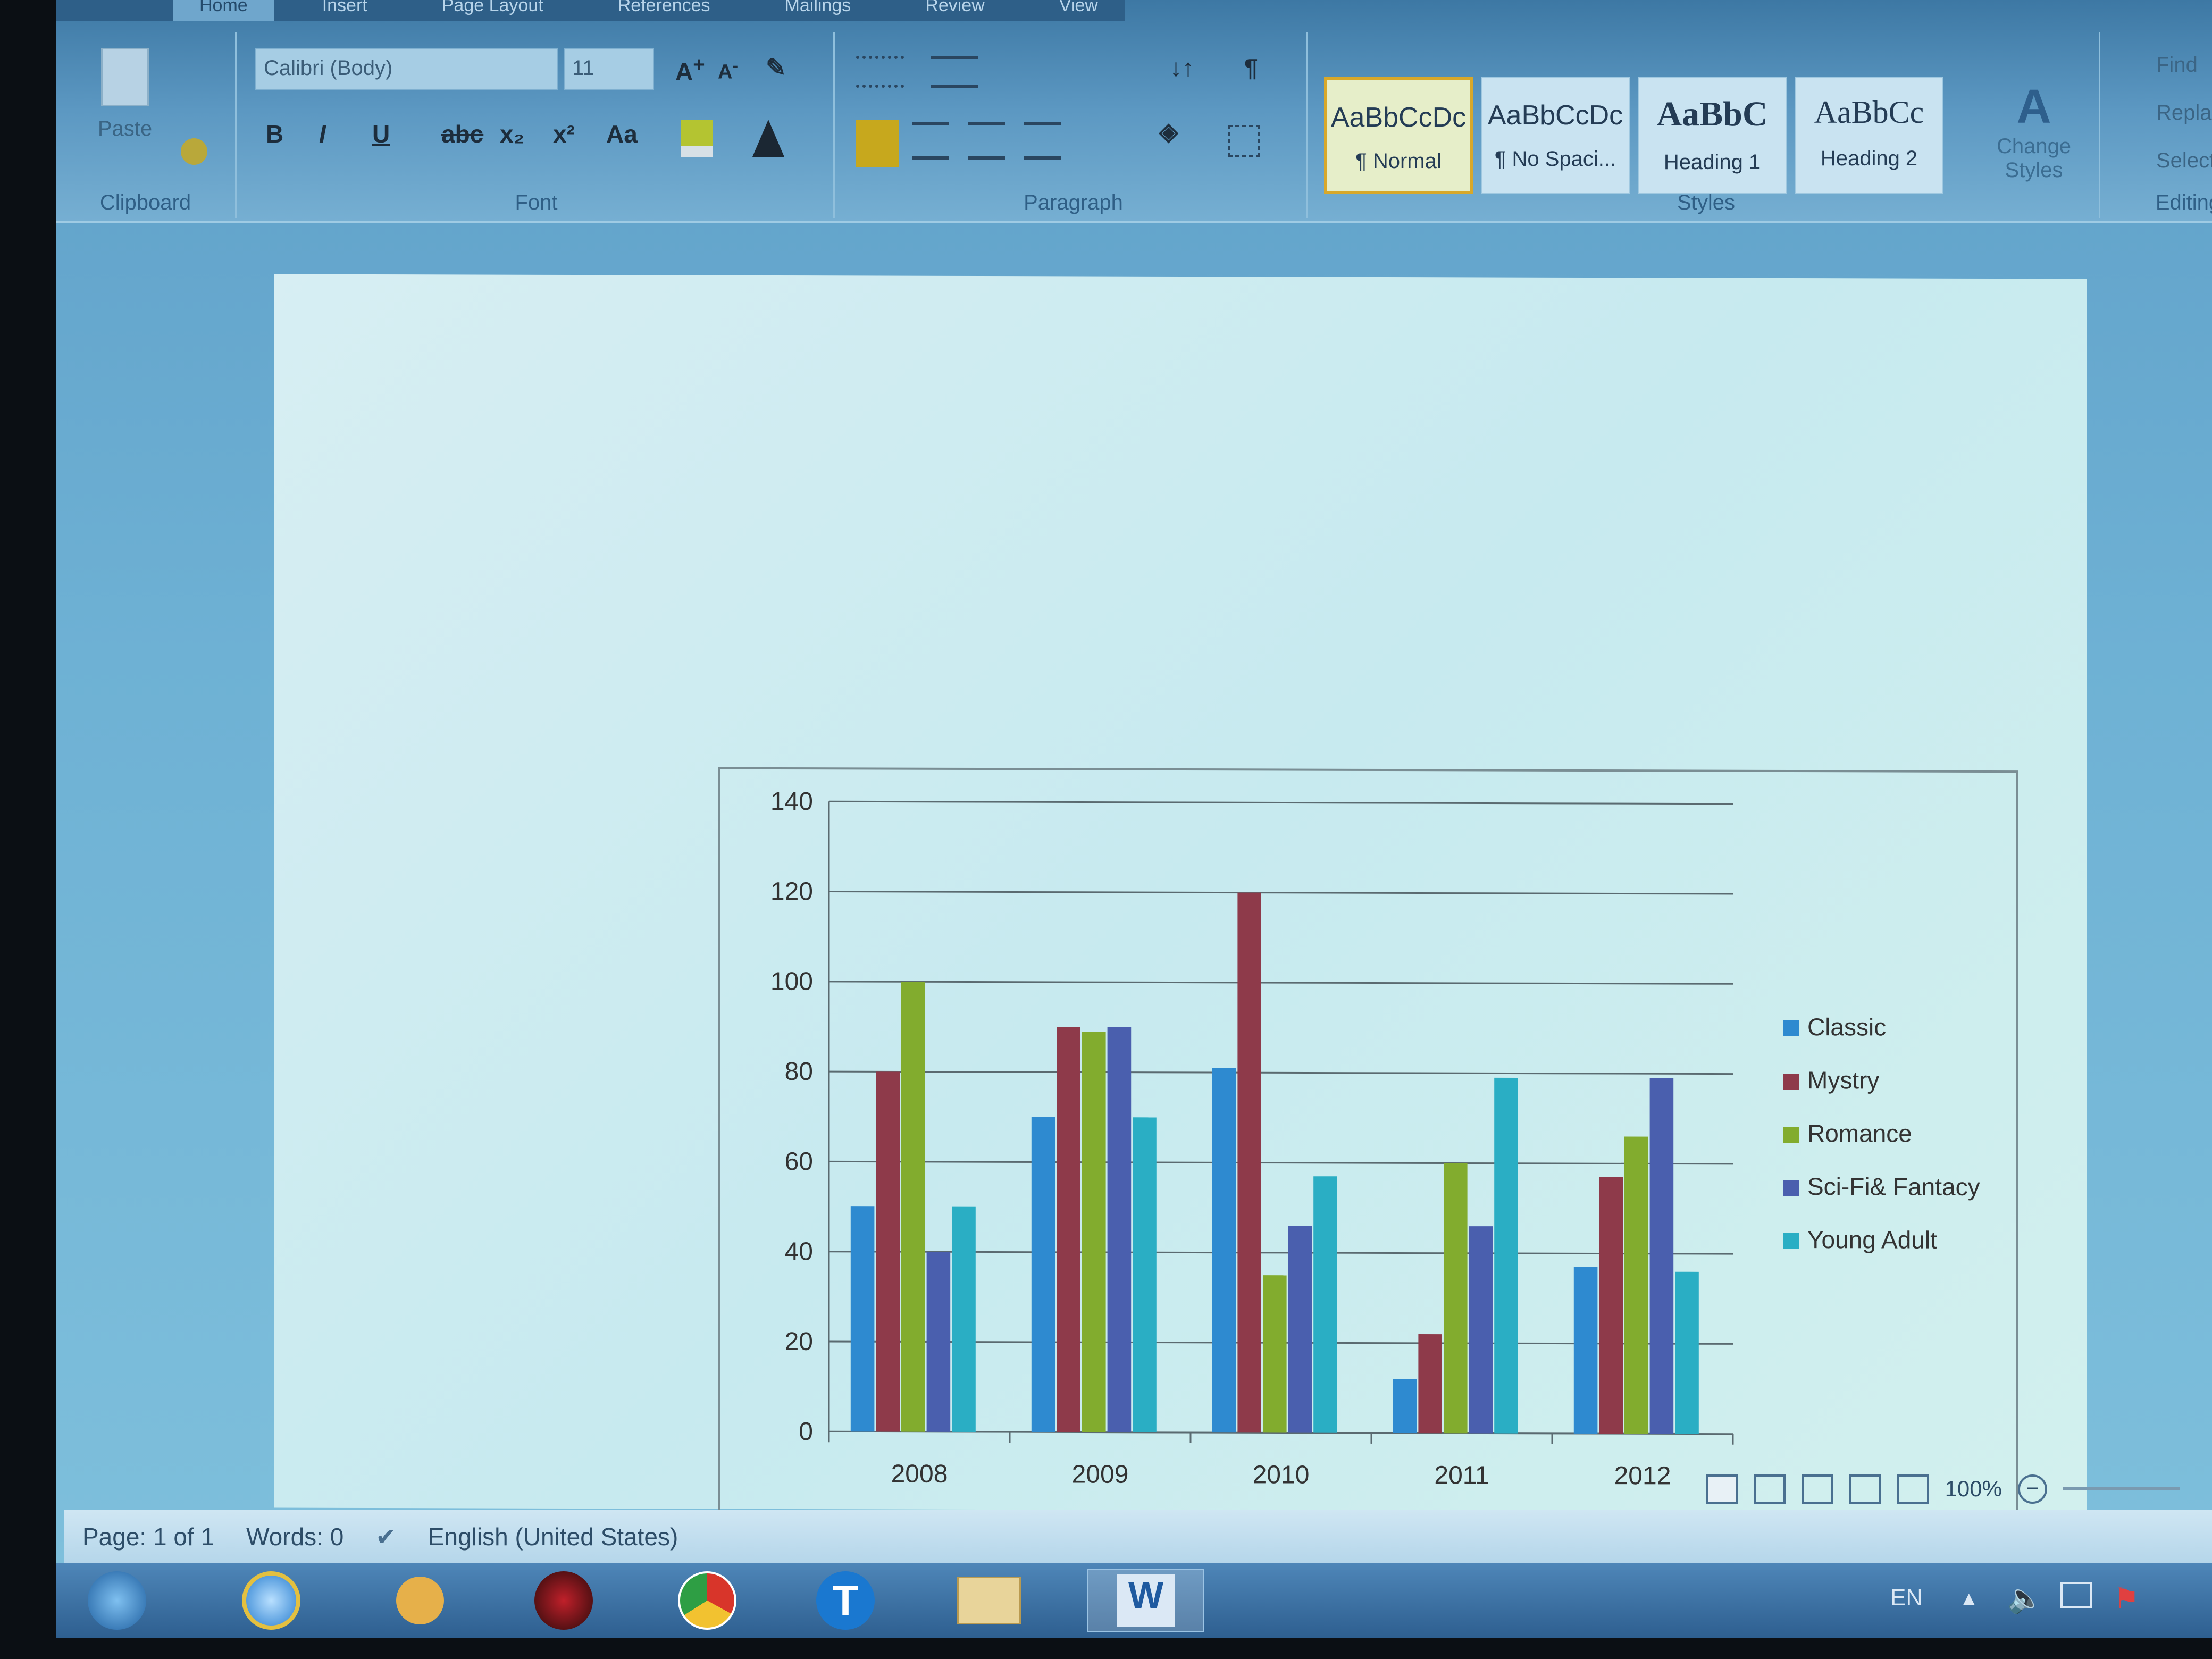 The width and height of the screenshot is (2212, 1659). I want to click on web-layout-icon, so click(1817, 1489).